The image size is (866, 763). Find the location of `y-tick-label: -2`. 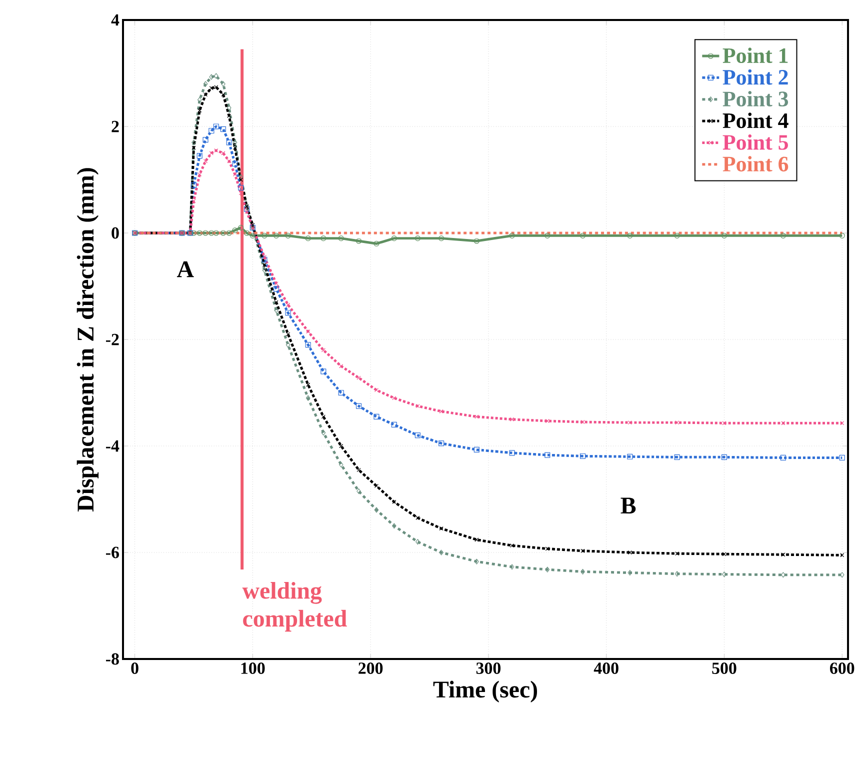

y-tick-label: -2 is located at coordinates (112, 340).